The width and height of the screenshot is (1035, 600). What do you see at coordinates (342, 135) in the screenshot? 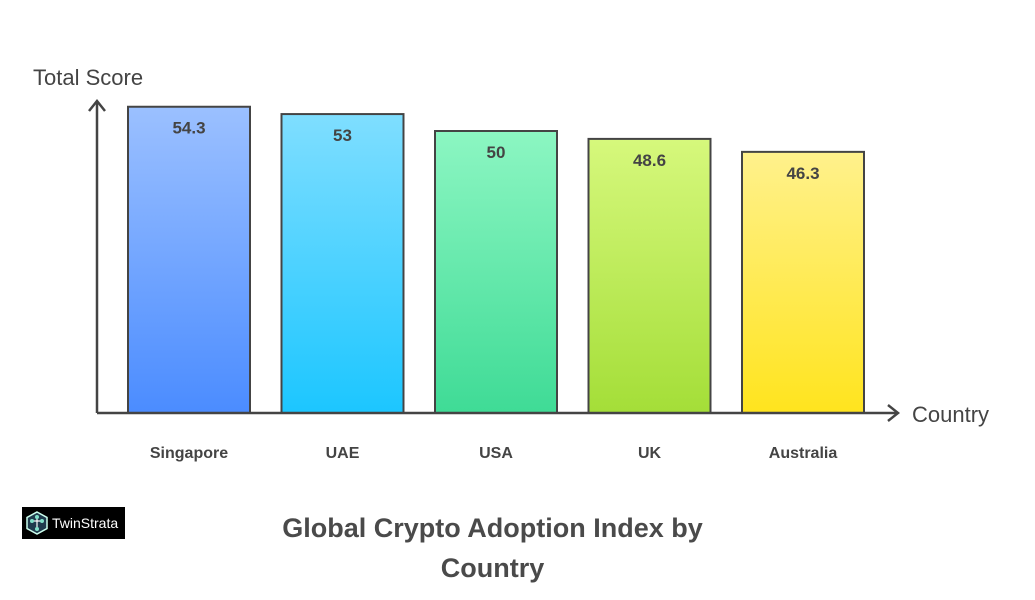
I see `data-label: 53` at bounding box center [342, 135].